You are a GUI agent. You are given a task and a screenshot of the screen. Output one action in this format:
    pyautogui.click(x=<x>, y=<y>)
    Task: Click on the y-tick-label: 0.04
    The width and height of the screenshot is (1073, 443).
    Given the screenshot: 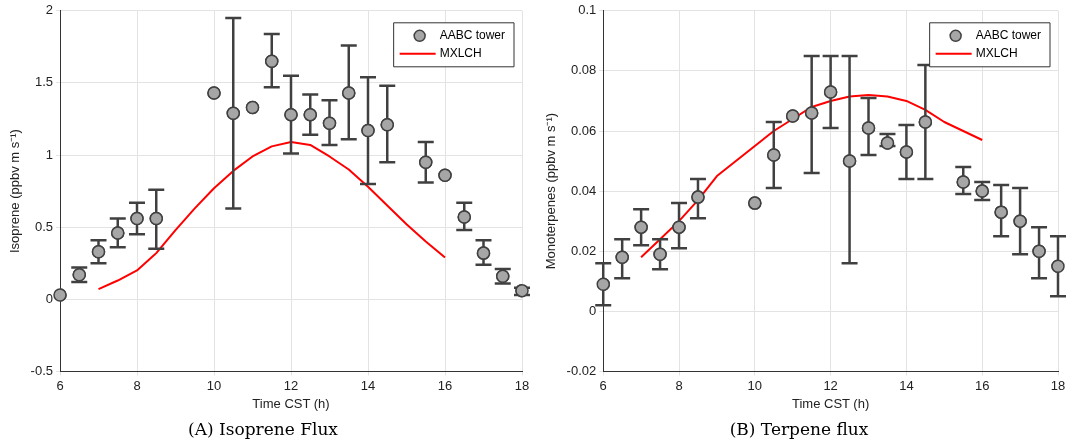 What is the action you would take?
    pyautogui.click(x=583, y=190)
    